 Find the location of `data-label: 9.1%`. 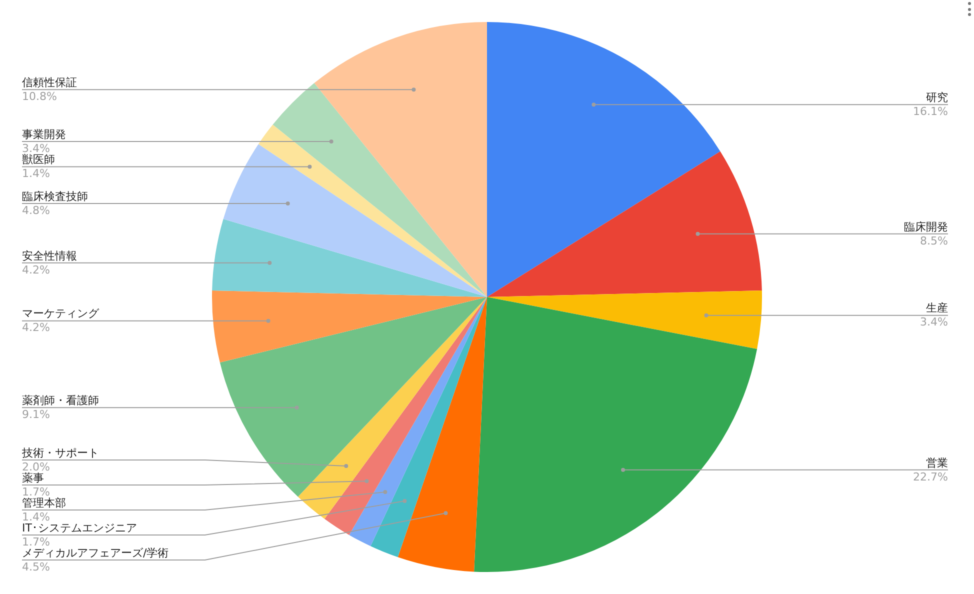

data-label: 9.1% is located at coordinates (36, 414).